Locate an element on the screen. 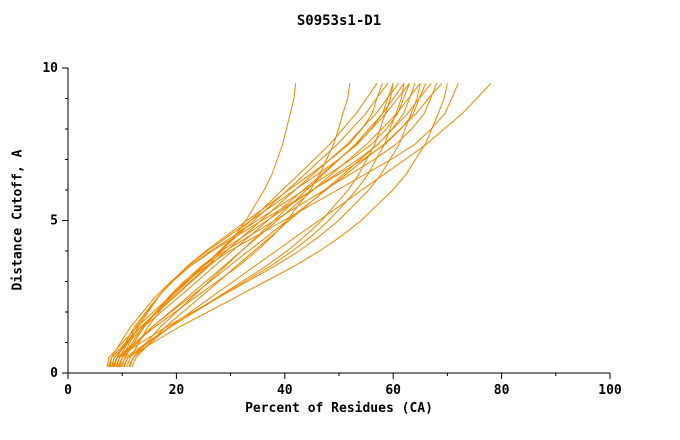 The image size is (680, 440). tick-label: 5 is located at coordinates (54, 221).